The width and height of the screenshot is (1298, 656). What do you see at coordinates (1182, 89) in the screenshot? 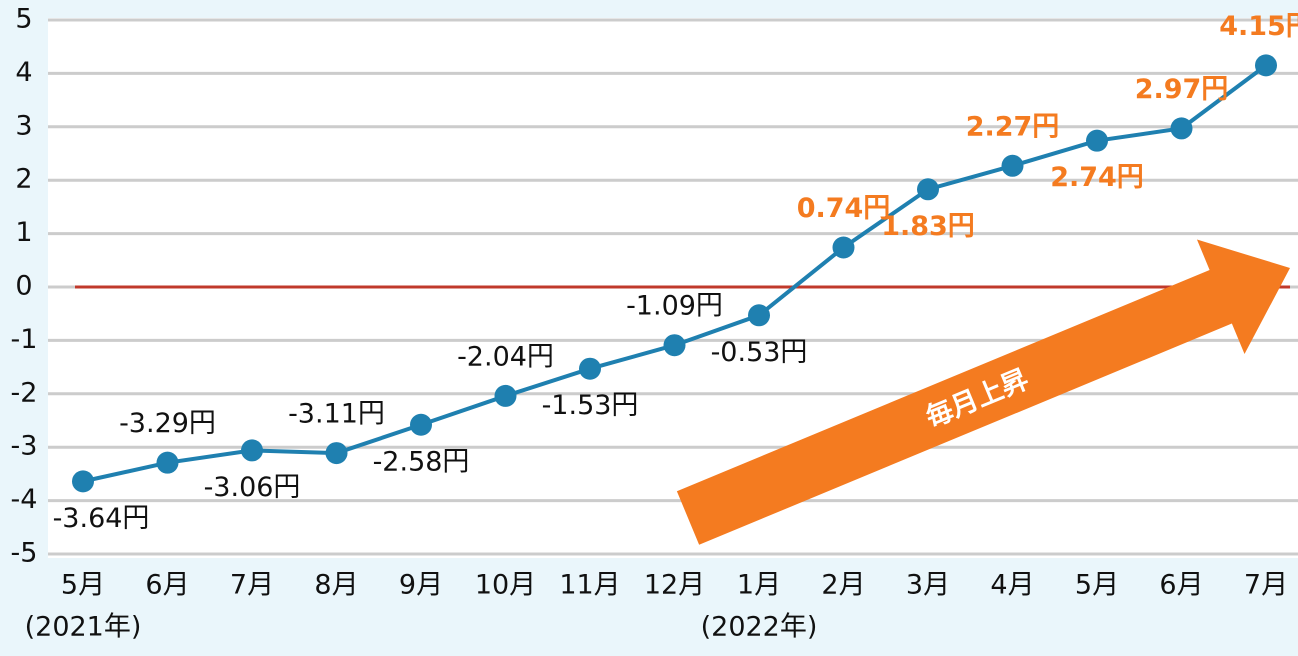
I see `data-label: 2.97円` at bounding box center [1182, 89].